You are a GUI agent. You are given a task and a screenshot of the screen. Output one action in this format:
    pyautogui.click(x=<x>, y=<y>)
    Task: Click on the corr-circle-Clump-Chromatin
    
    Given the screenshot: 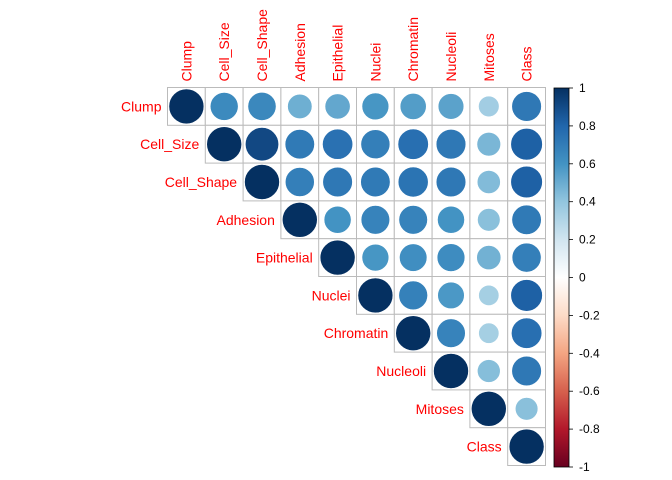 What is the action you would take?
    pyautogui.click(x=413, y=106)
    